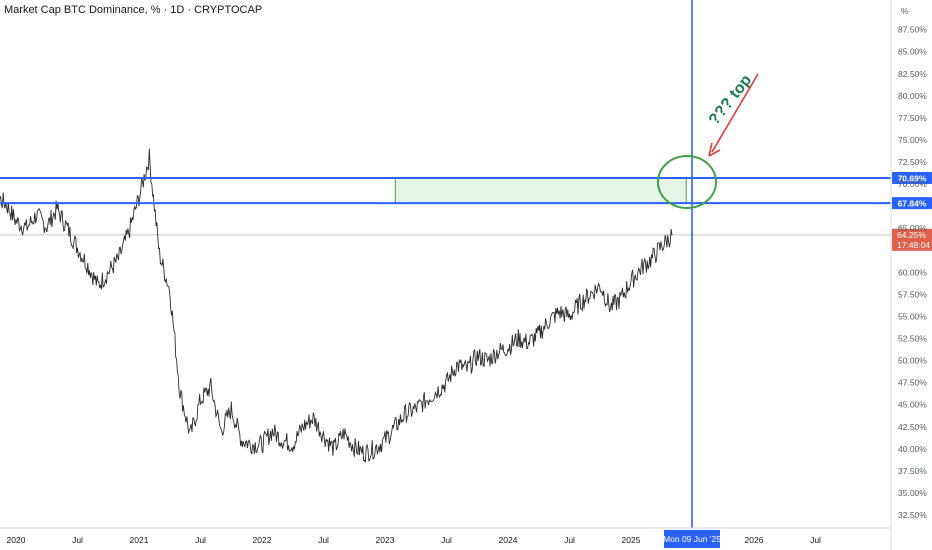 This screenshot has width=932, height=550. Describe the element at coordinates (139, 540) in the screenshot. I see `x-tick-label: 2021` at that location.